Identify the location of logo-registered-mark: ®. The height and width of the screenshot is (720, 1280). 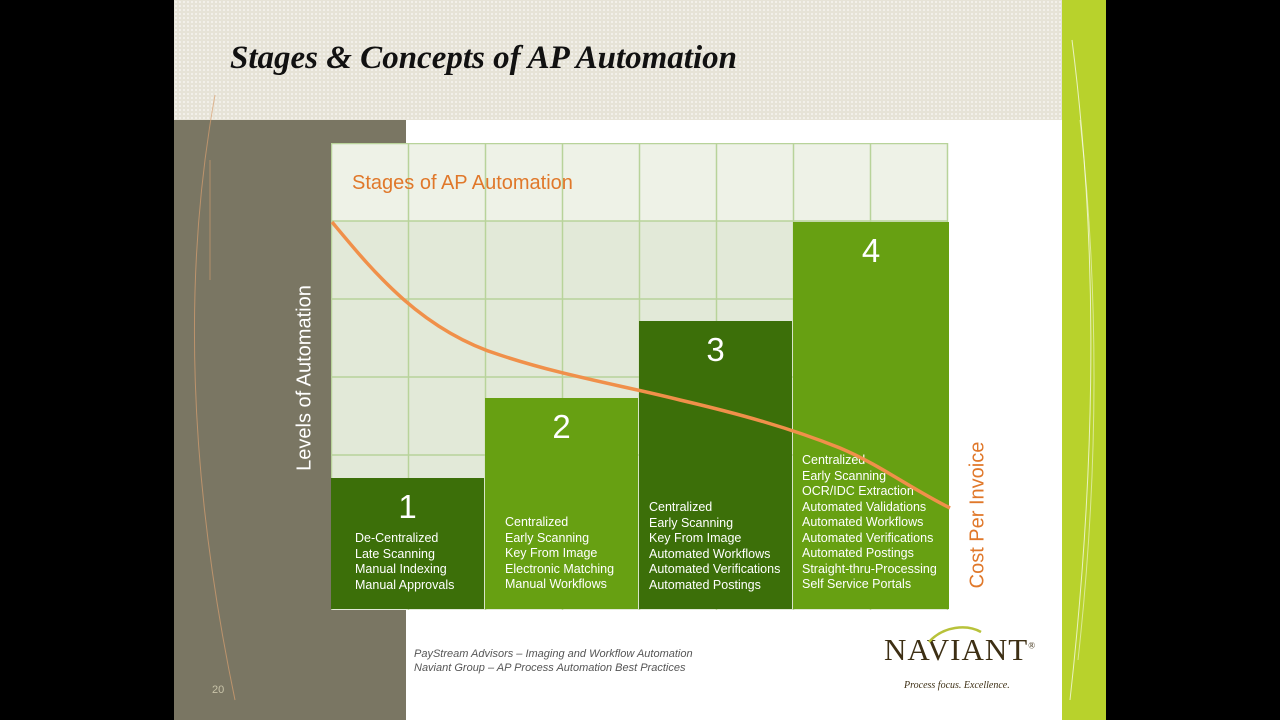
(1032, 645).